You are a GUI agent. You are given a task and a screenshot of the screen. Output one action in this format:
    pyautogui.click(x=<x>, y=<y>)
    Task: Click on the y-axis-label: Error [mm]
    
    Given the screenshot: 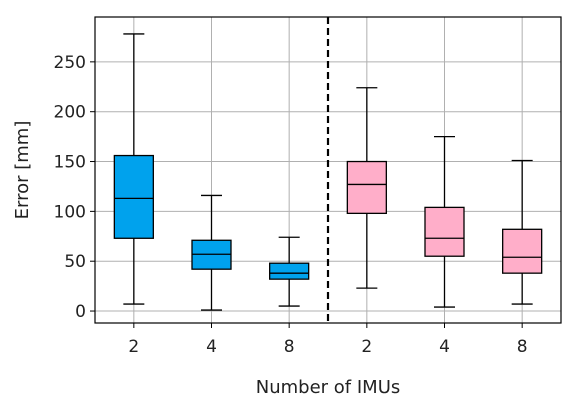 What is the action you would take?
    pyautogui.click(x=22, y=170)
    